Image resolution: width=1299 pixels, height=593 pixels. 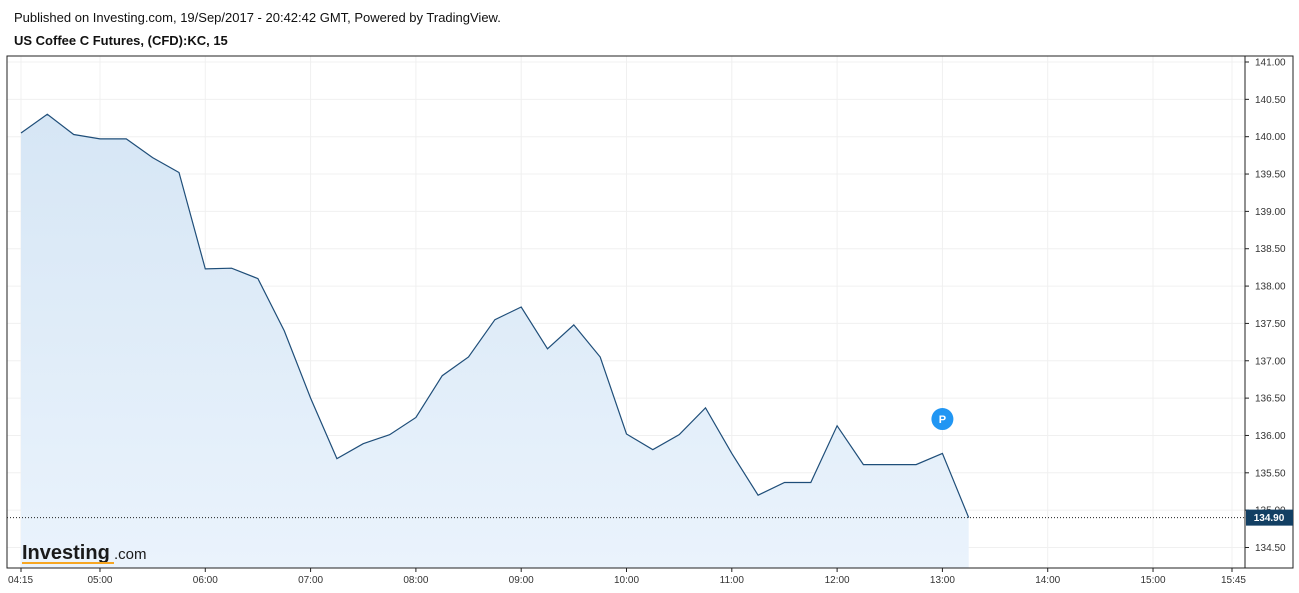 I want to click on x-tick-label: 12:00, so click(x=837, y=580).